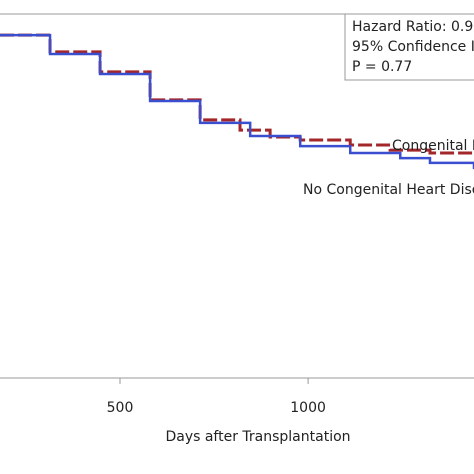 The image size is (474, 474). Describe the element at coordinates (412, 27) in the screenshot. I see `stats-text: Hazard Ratio: 0.9` at that location.